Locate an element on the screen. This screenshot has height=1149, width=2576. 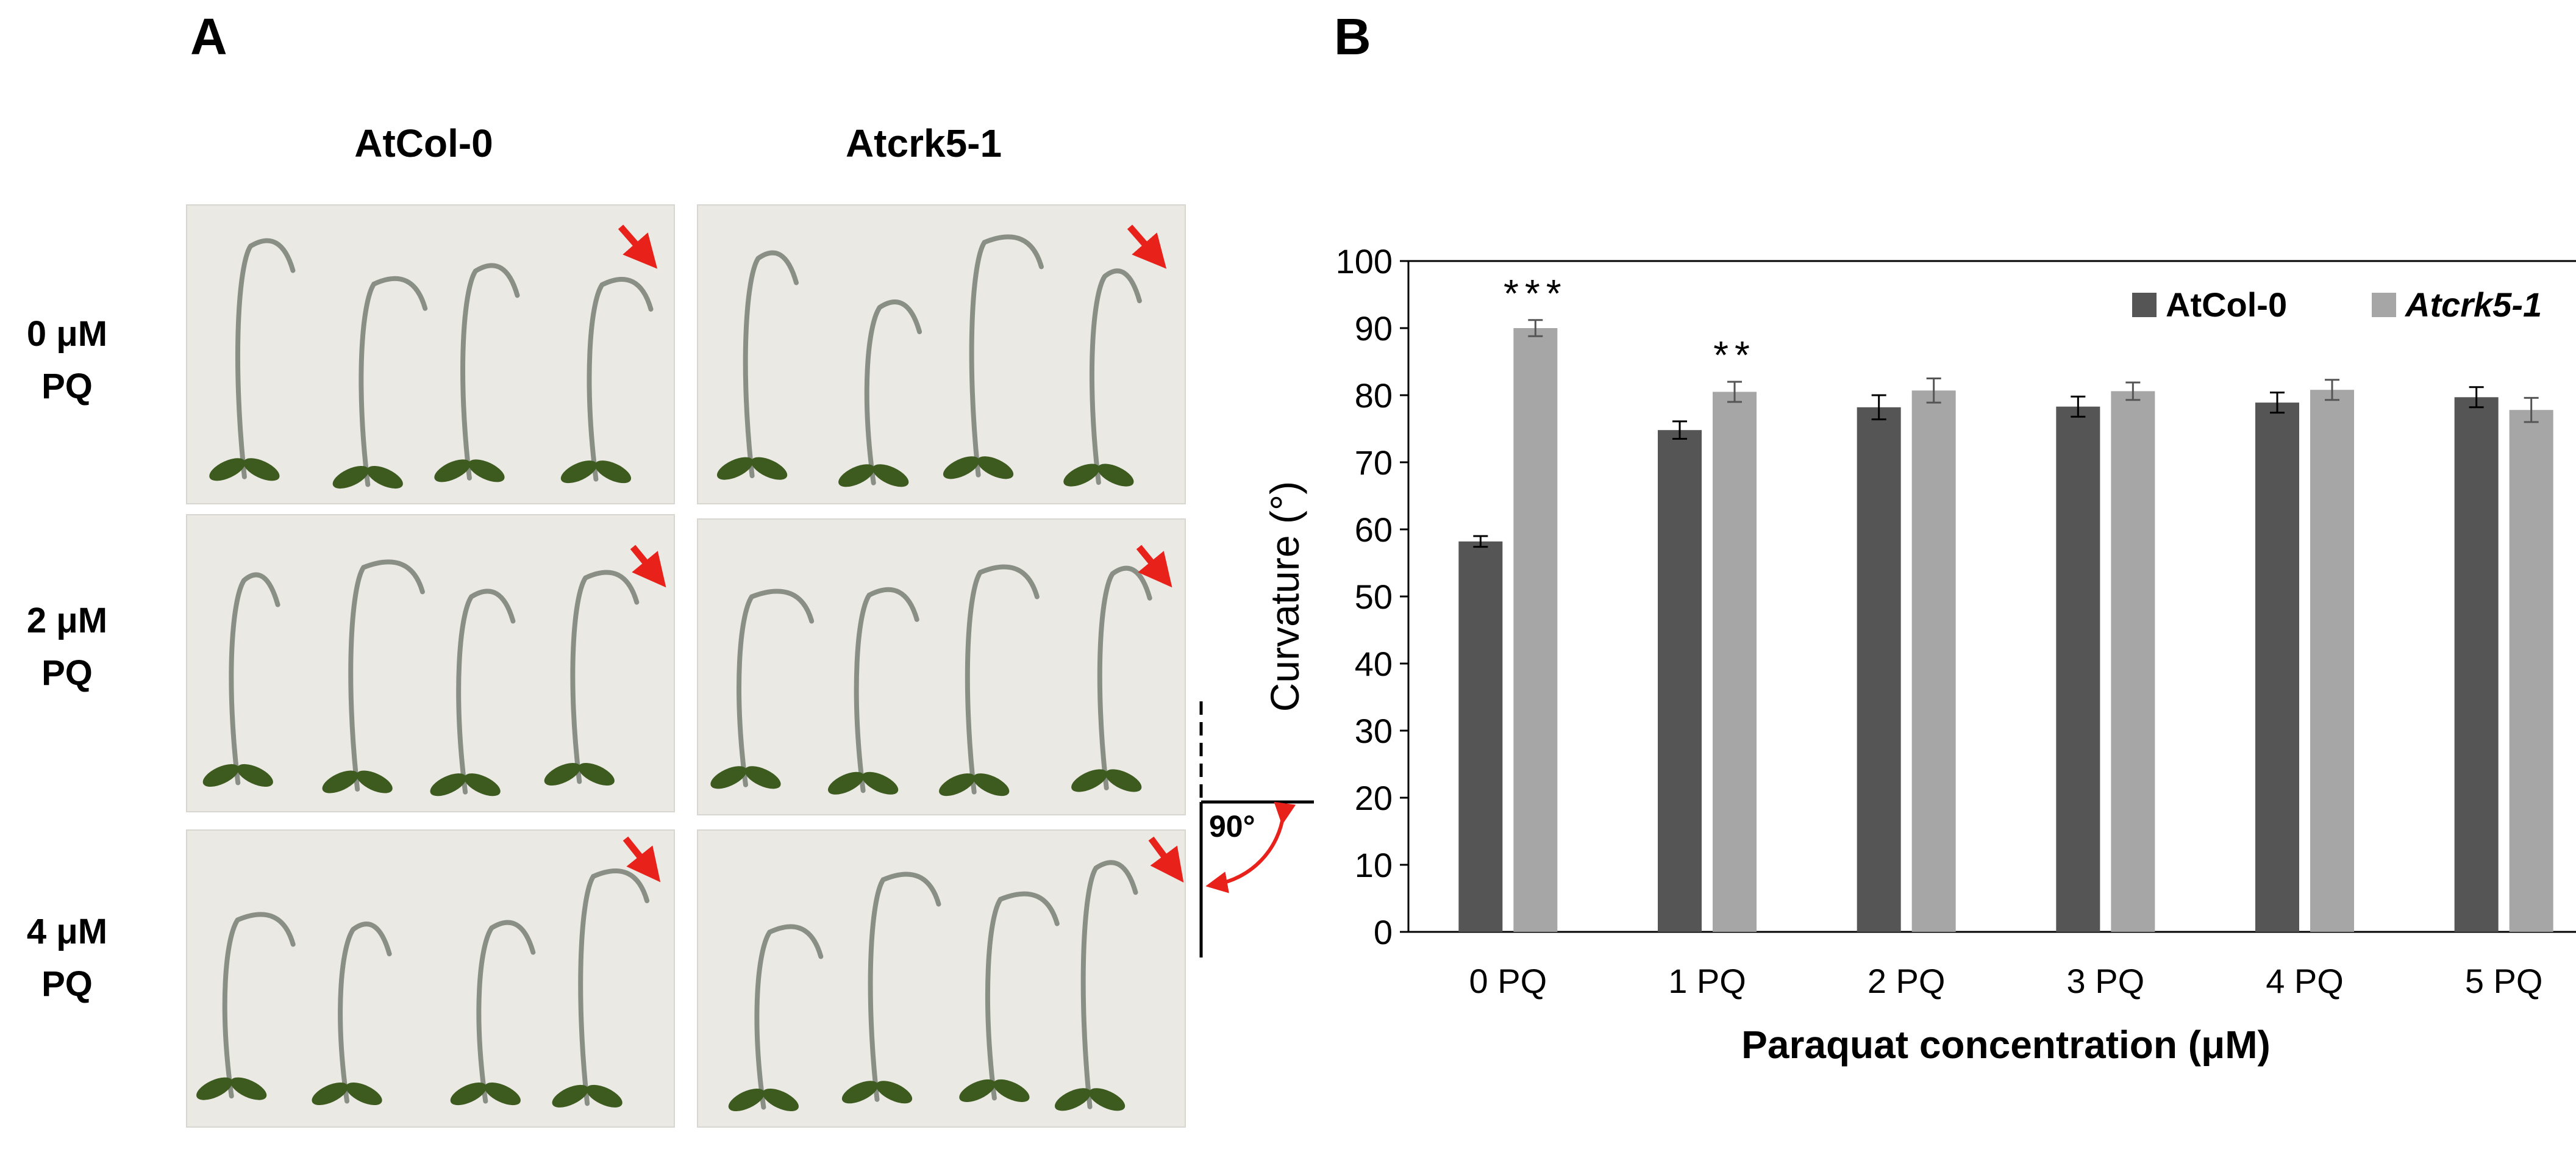
row-label-2um-line2: PQ is located at coordinates (67, 673).